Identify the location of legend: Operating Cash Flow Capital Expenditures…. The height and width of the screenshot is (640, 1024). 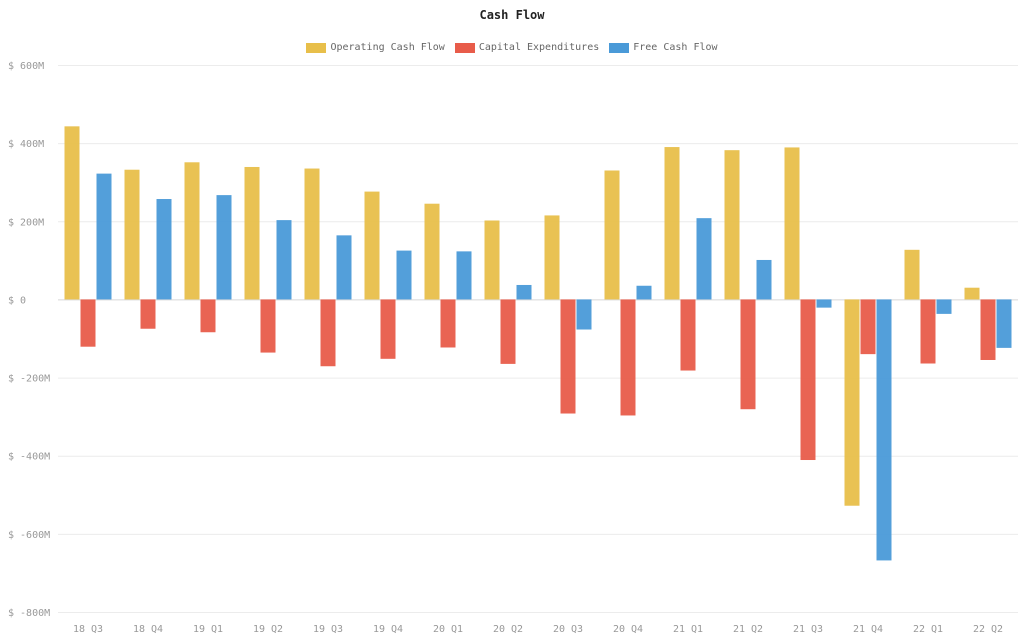
(512, 47).